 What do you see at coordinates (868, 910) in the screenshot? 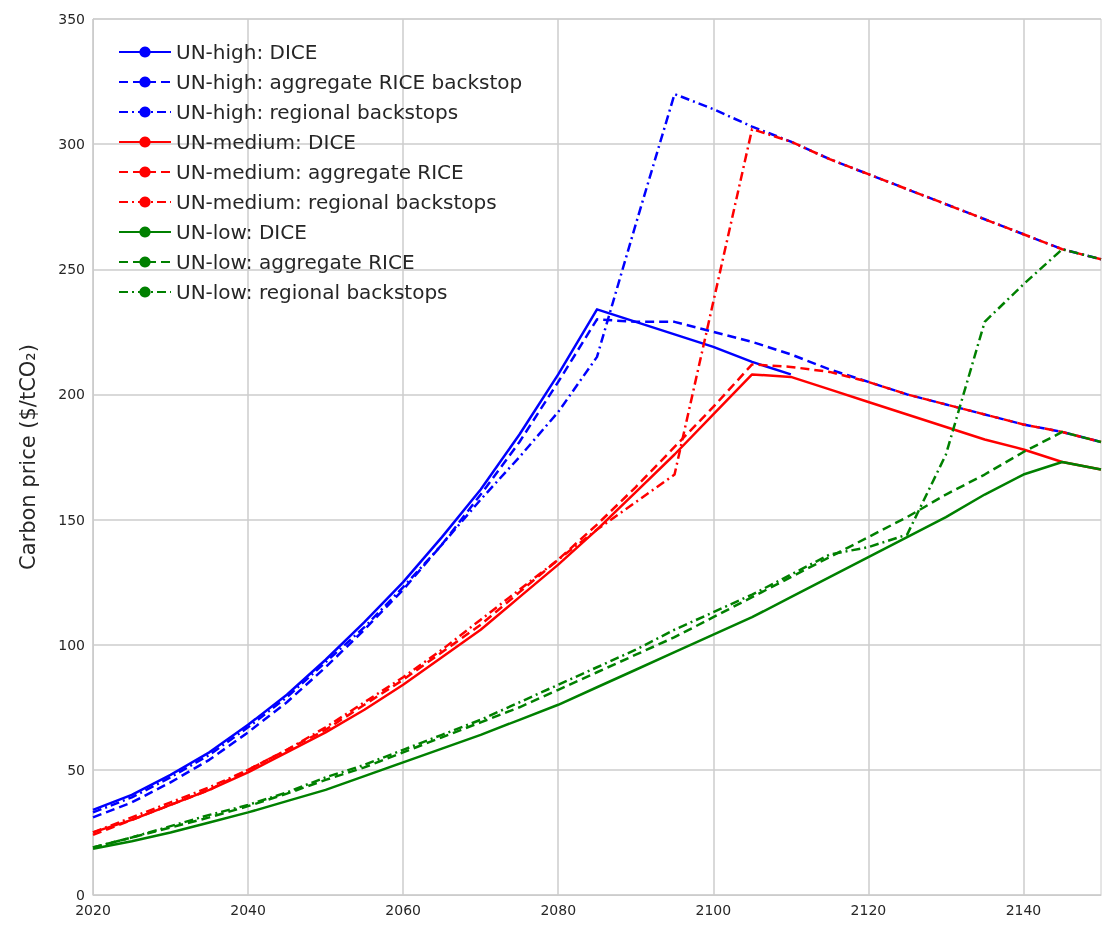
I see `x-tick-label: 2120` at bounding box center [868, 910].